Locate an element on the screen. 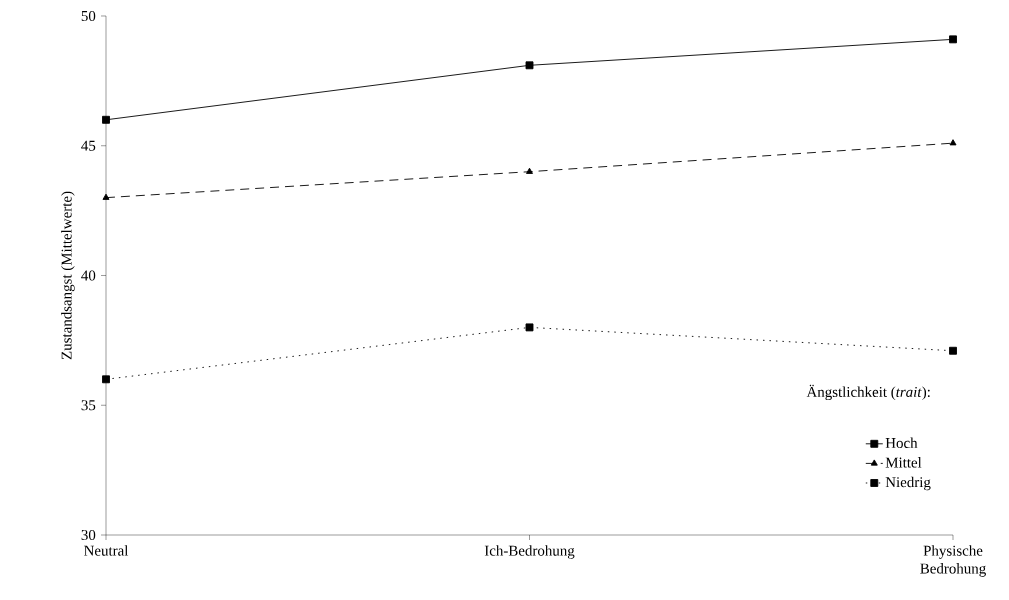 This screenshot has height=600, width=1009. x-tick-label: Neutral is located at coordinates (106, 550).